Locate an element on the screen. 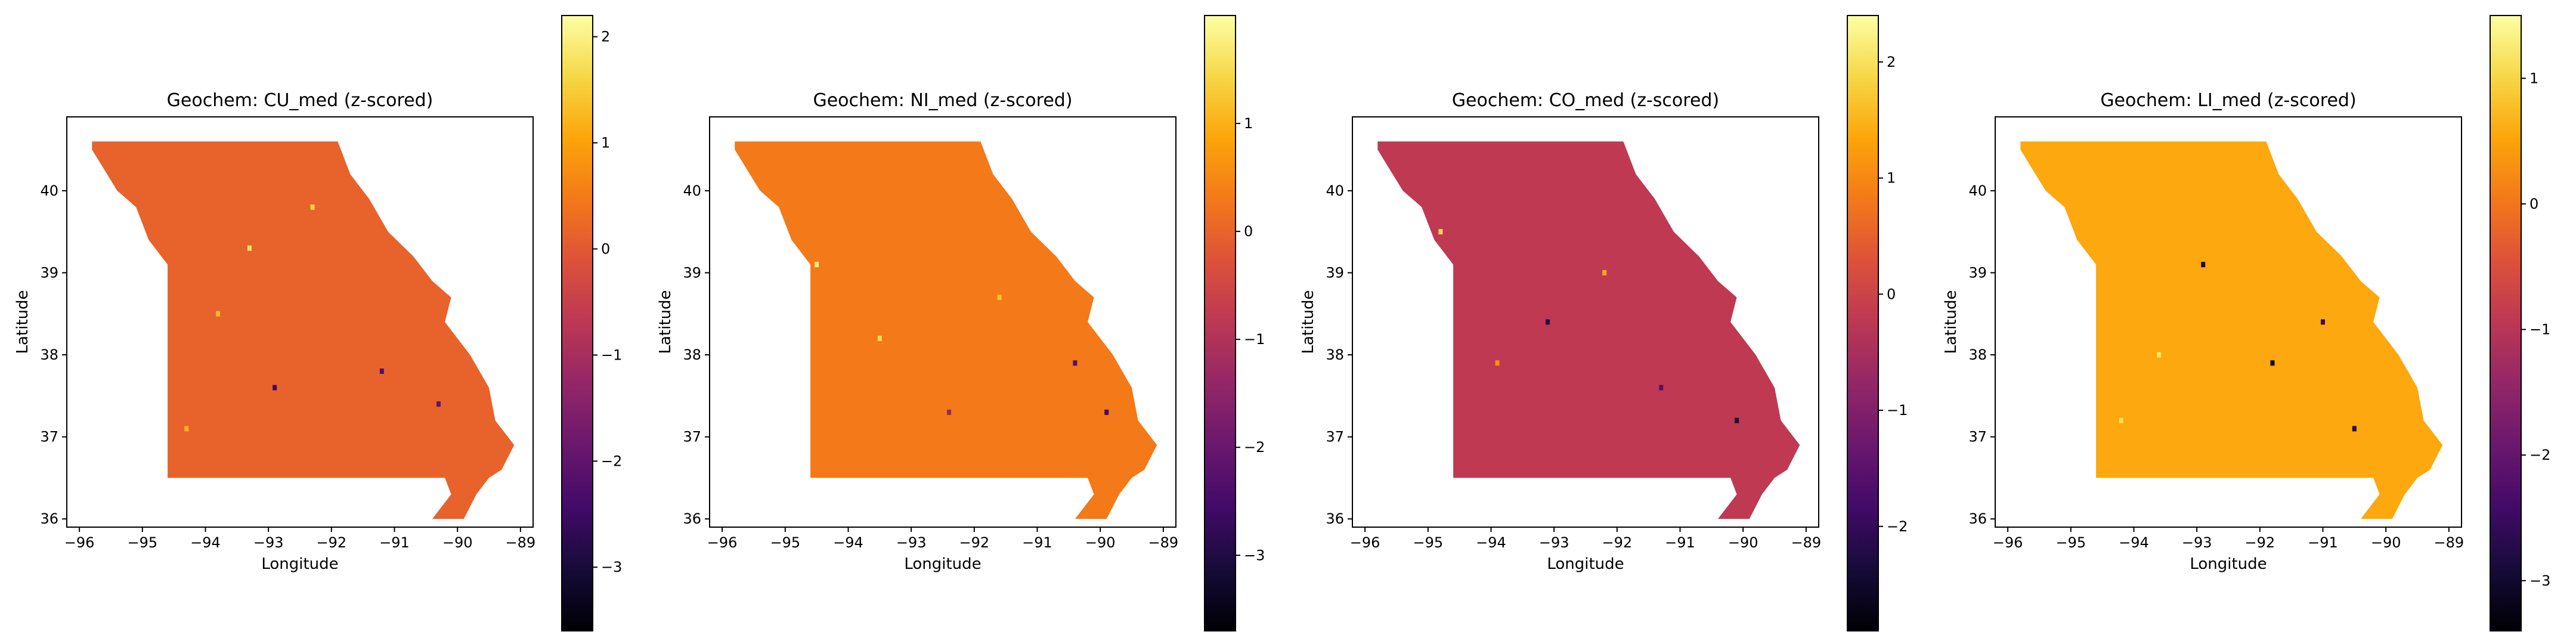 This screenshot has width=2576, height=644. chart-title: Geochem: CU_med (z-scored) is located at coordinates (301, 101).